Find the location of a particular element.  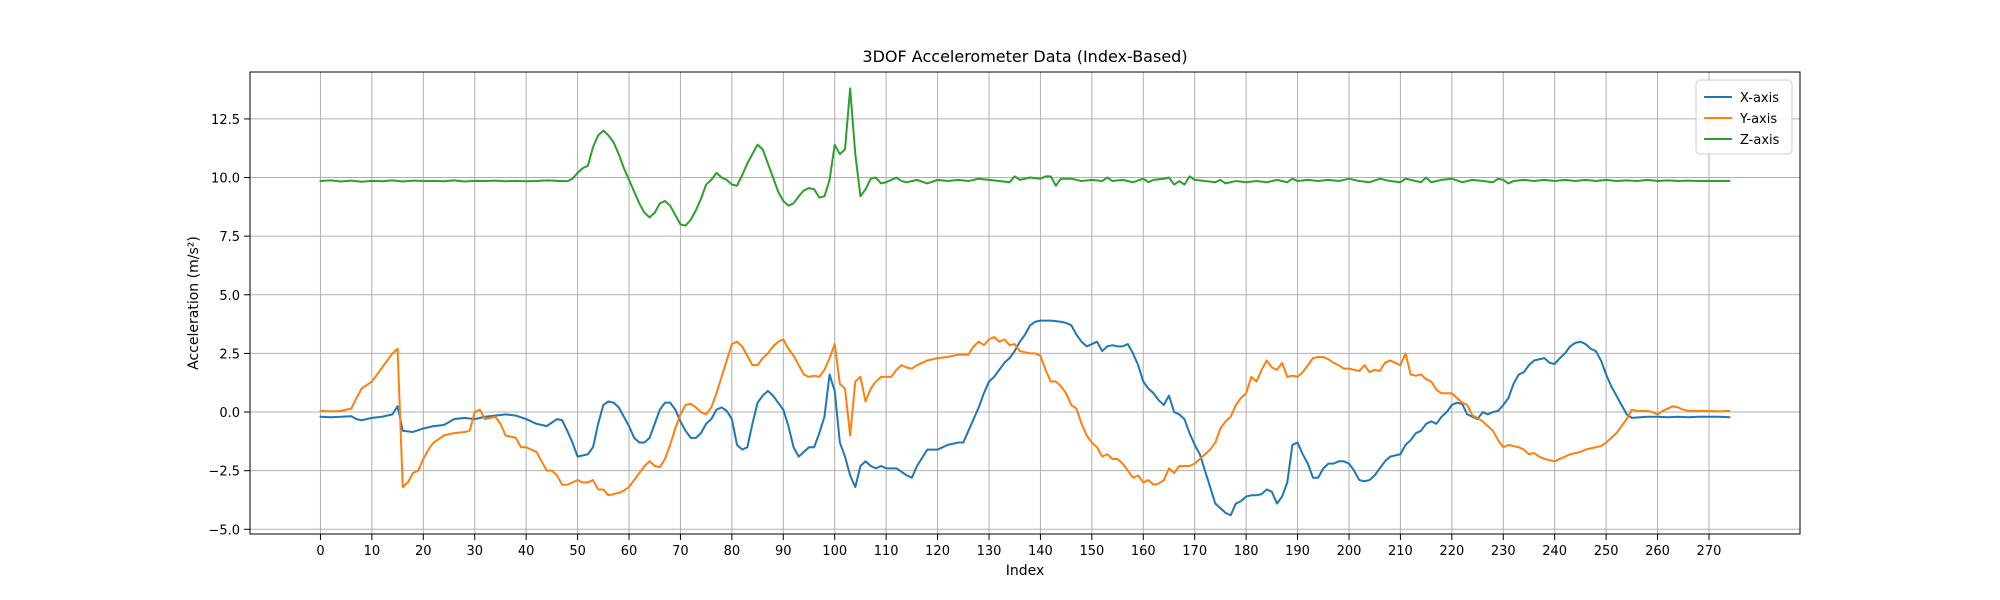

x-tick-label: 0 is located at coordinates (320, 551).